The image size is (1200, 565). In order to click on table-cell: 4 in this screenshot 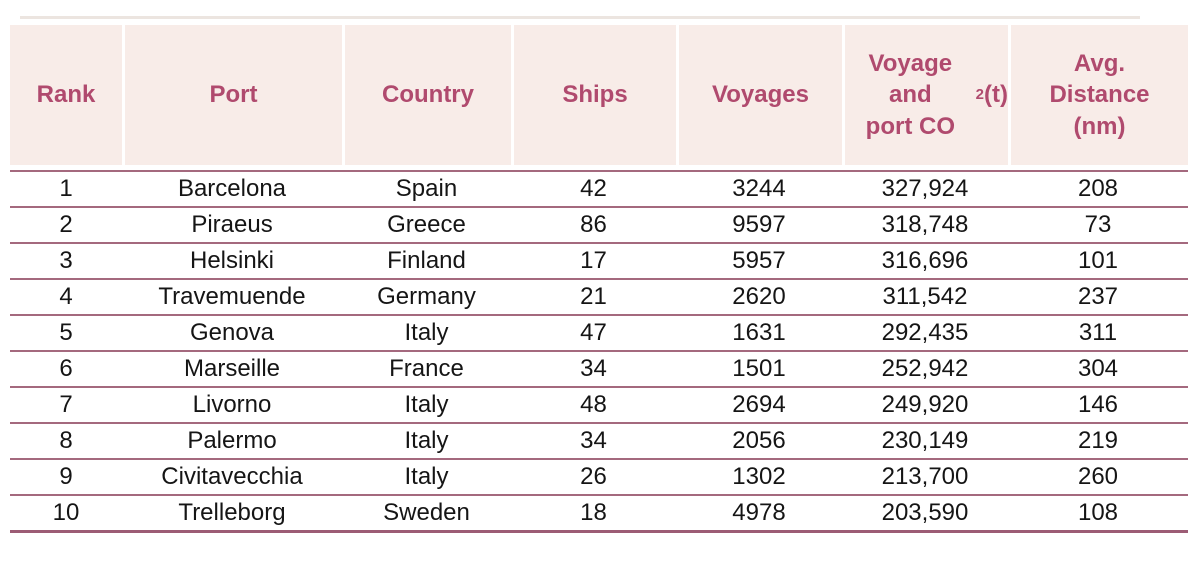, I will do `click(66, 296)`.